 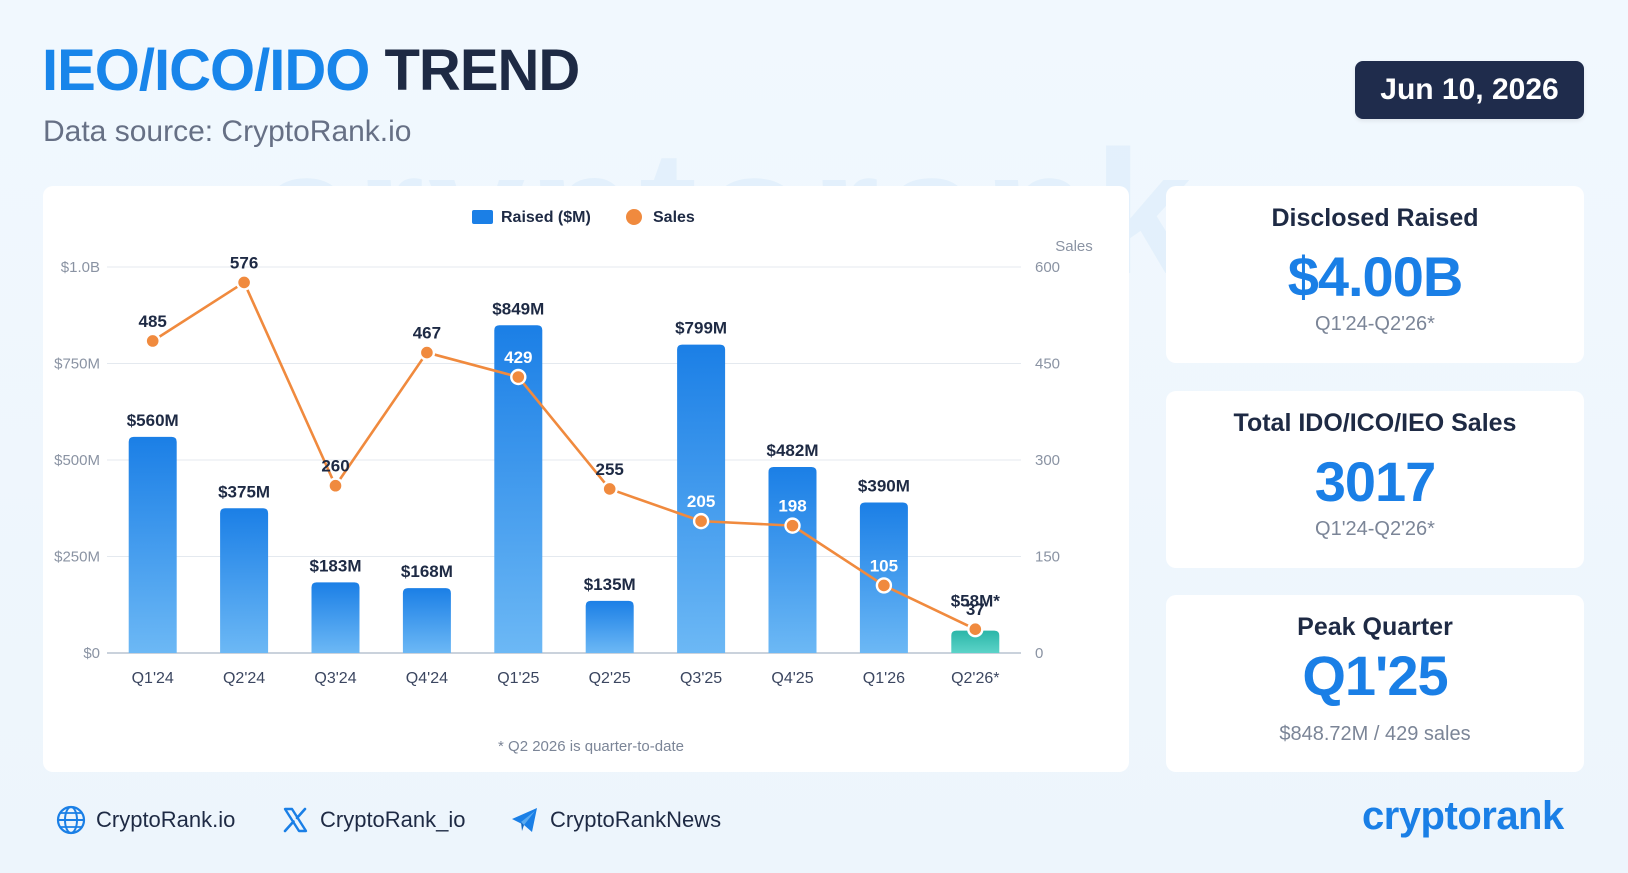 I want to click on sales-value-label: 485, so click(x=153, y=321).